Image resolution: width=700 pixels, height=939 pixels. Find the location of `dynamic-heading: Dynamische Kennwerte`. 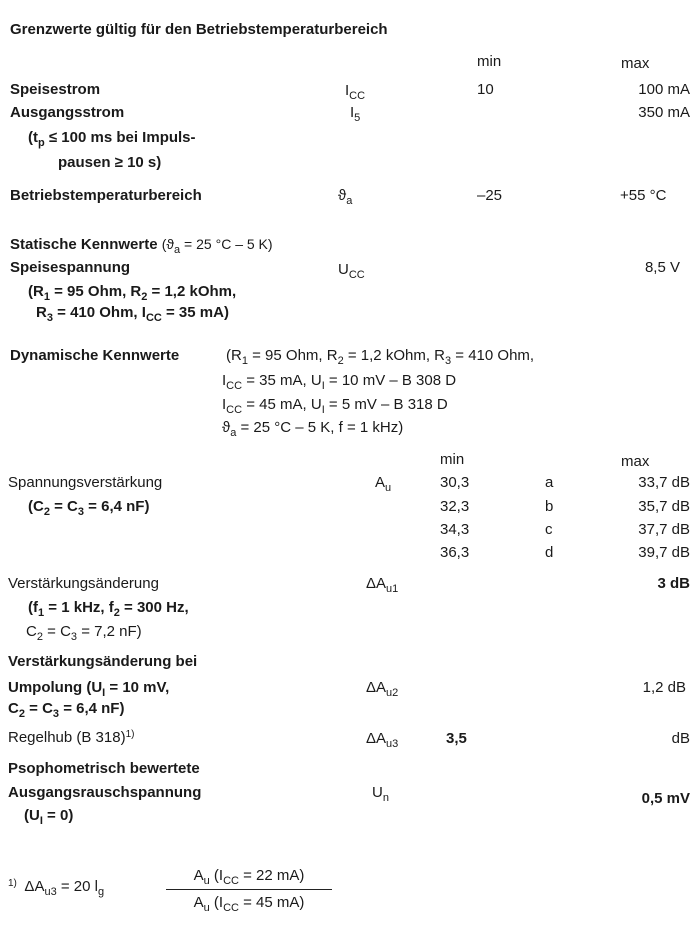

dynamic-heading: Dynamische Kennwerte is located at coordinates (95, 355).